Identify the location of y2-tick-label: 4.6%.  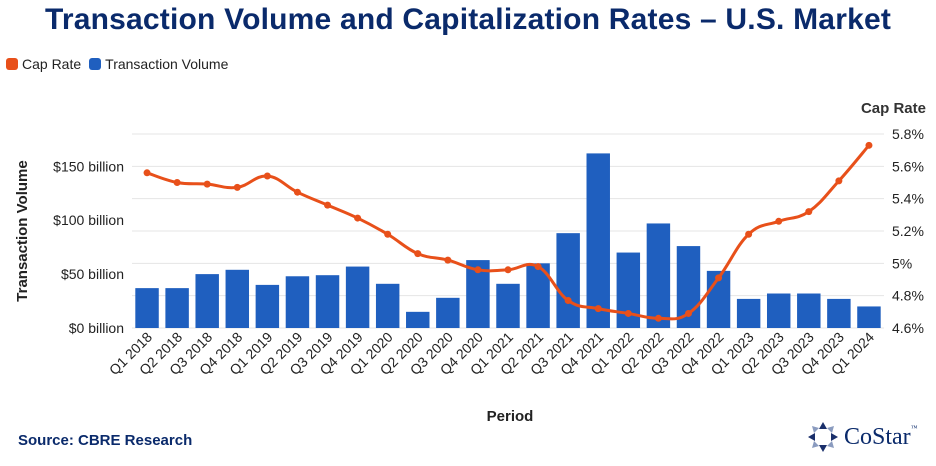
(908, 328).